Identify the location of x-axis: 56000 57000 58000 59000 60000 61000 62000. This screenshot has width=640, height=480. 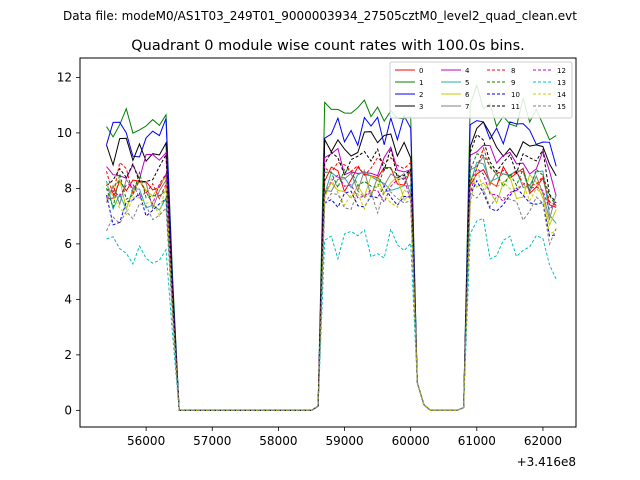
(344, 437).